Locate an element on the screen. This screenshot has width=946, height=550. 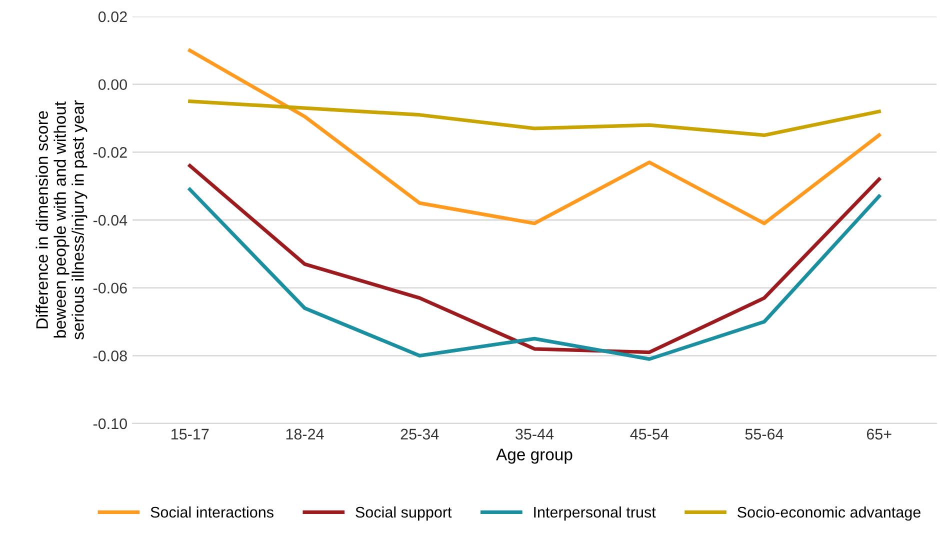
x-tick-label: 65+ is located at coordinates (879, 434).